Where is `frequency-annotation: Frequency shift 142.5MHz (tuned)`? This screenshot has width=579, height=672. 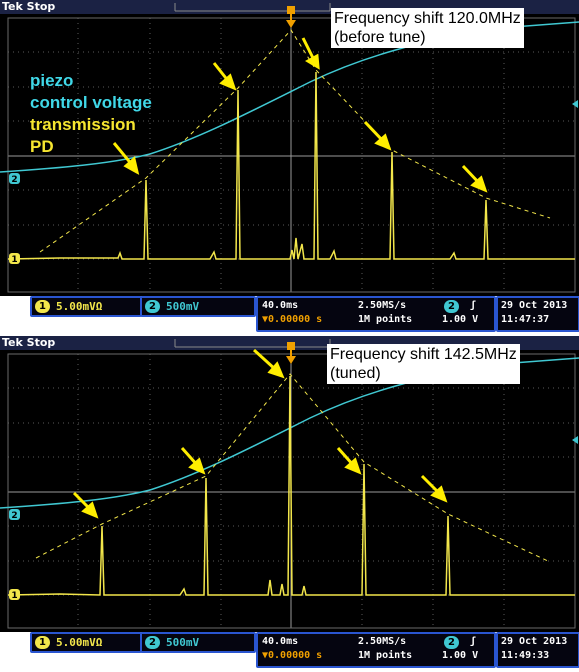 frequency-annotation: Frequency shift 142.5MHz (tuned) is located at coordinates (423, 364).